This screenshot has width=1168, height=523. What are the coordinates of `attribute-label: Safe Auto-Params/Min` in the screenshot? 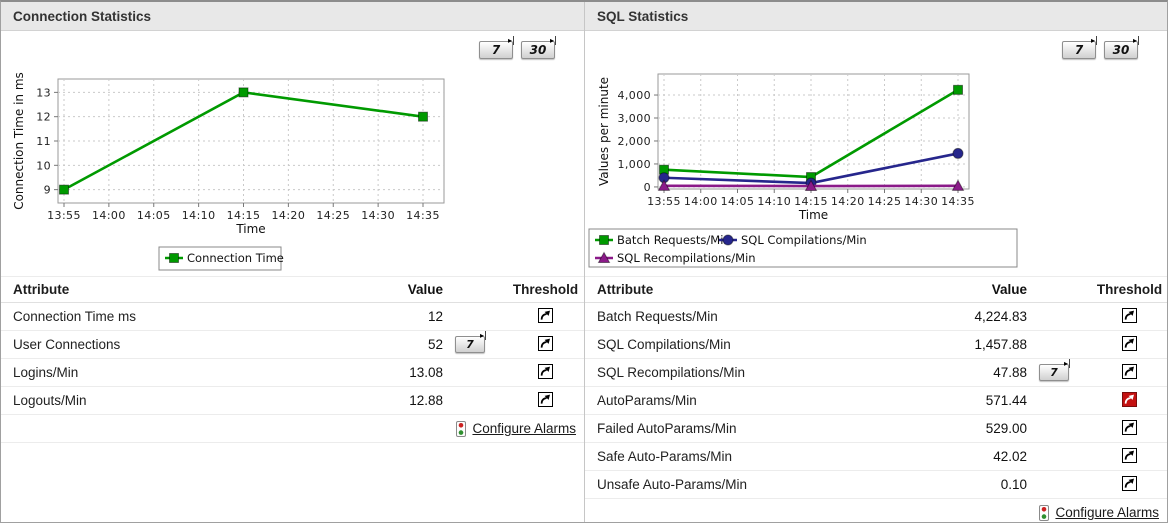 It's located at (665, 456).